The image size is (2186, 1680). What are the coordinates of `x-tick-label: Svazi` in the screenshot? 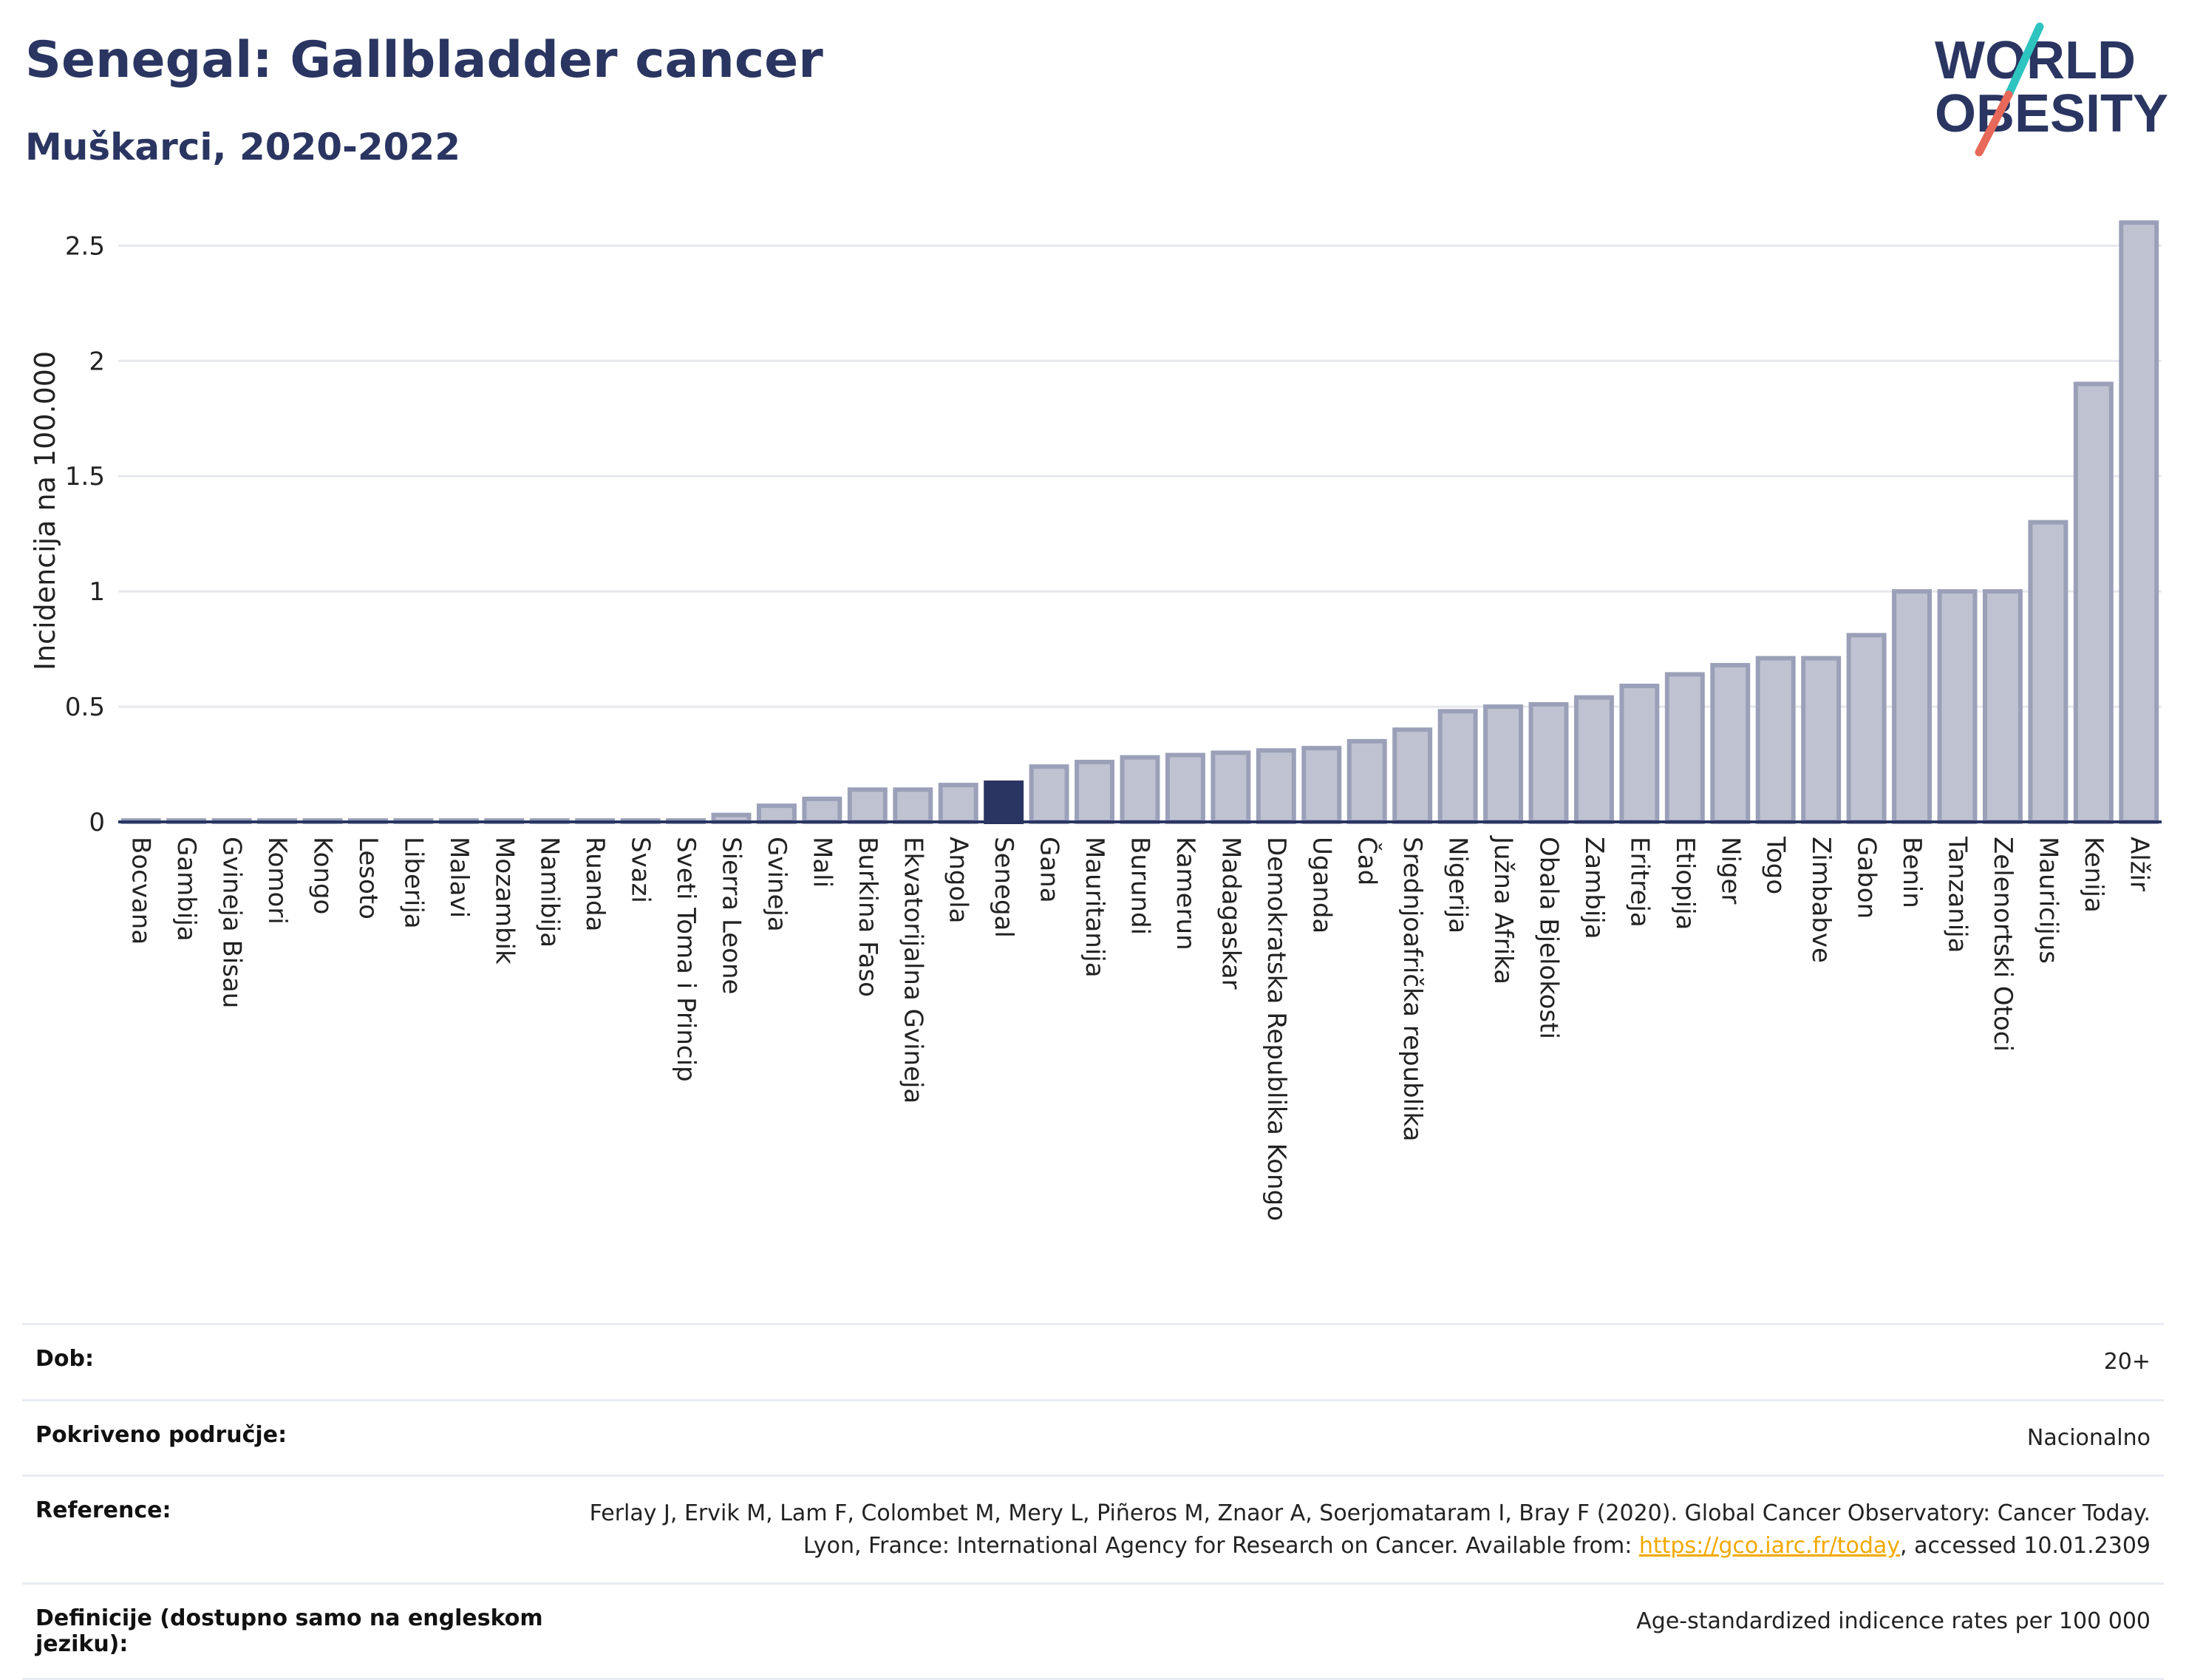 It's located at (641, 870).